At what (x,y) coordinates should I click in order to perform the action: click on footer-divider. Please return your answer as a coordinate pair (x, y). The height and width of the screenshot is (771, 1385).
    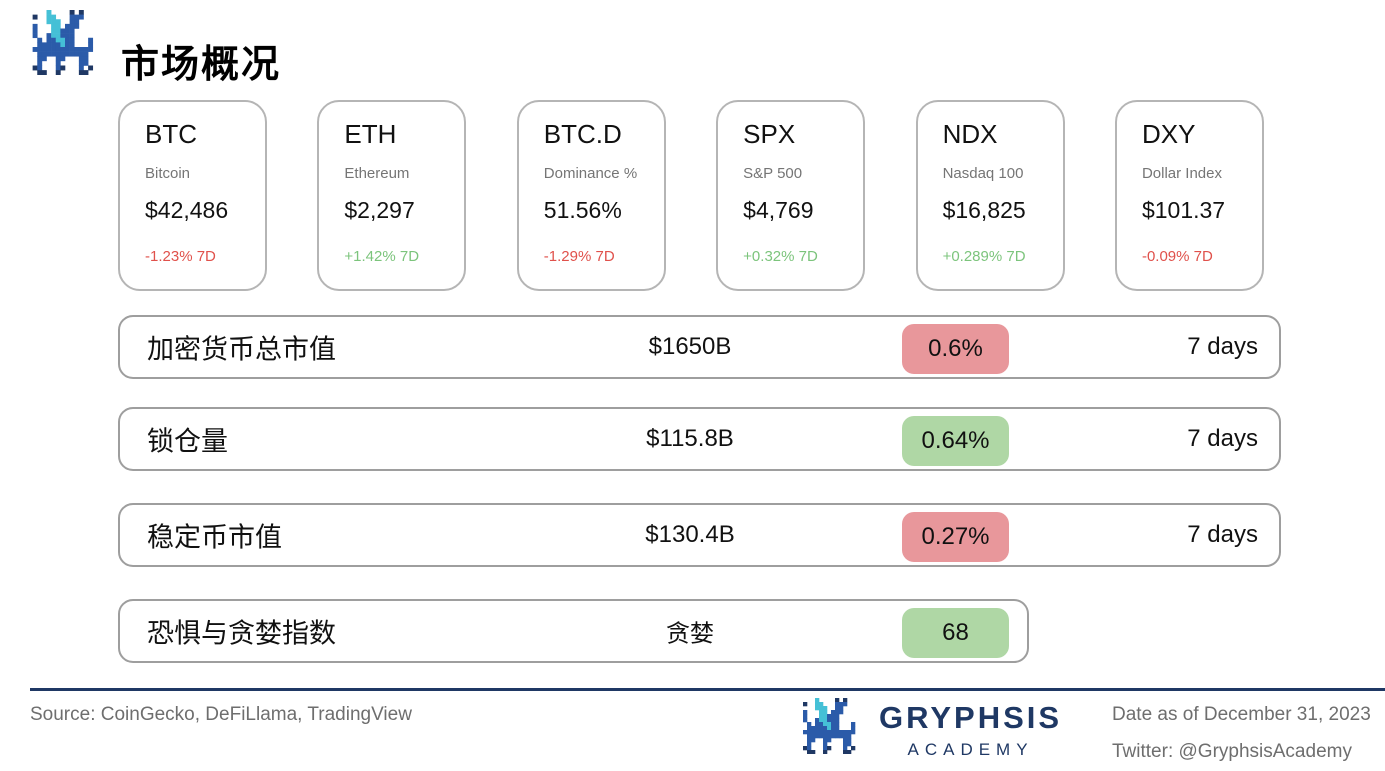
    Looking at the image, I should click on (707, 689).